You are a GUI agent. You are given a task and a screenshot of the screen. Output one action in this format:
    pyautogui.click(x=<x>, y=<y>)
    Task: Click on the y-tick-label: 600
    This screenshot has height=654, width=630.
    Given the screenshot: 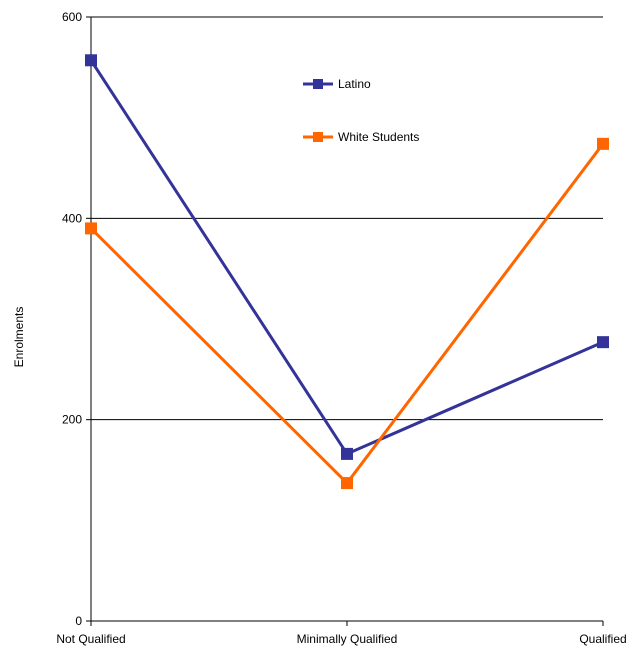 What is the action you would take?
    pyautogui.click(x=72, y=17)
    